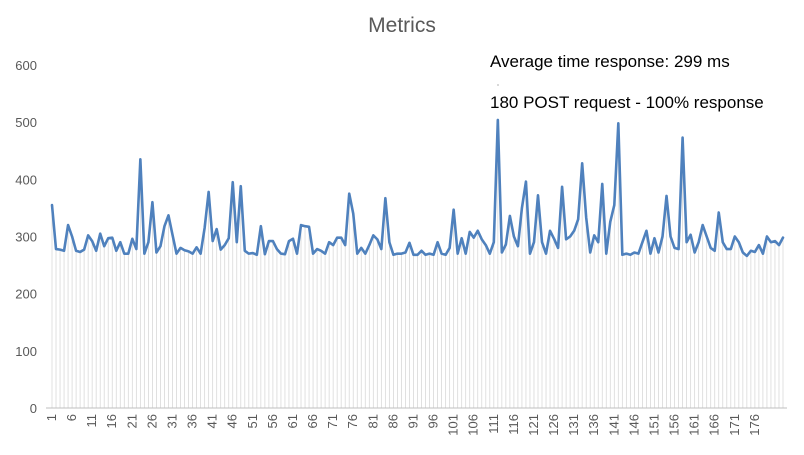 Image resolution: width=804 pixels, height=455 pixels. Describe the element at coordinates (91, 421) in the screenshot. I see `x-tick-label: 11` at that location.